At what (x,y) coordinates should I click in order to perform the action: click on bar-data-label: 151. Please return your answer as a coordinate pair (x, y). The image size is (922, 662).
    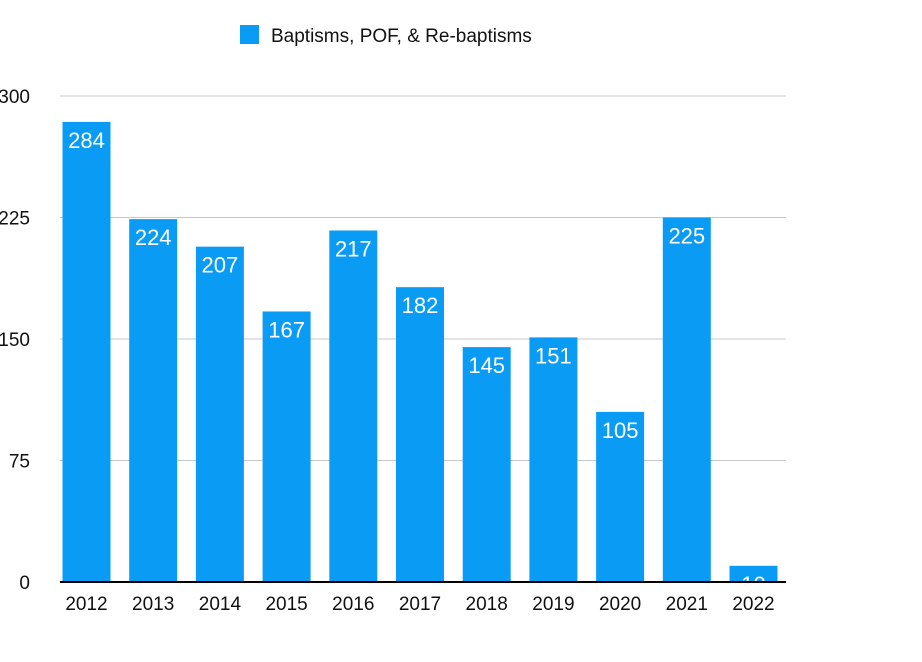
    Looking at the image, I should click on (553, 355).